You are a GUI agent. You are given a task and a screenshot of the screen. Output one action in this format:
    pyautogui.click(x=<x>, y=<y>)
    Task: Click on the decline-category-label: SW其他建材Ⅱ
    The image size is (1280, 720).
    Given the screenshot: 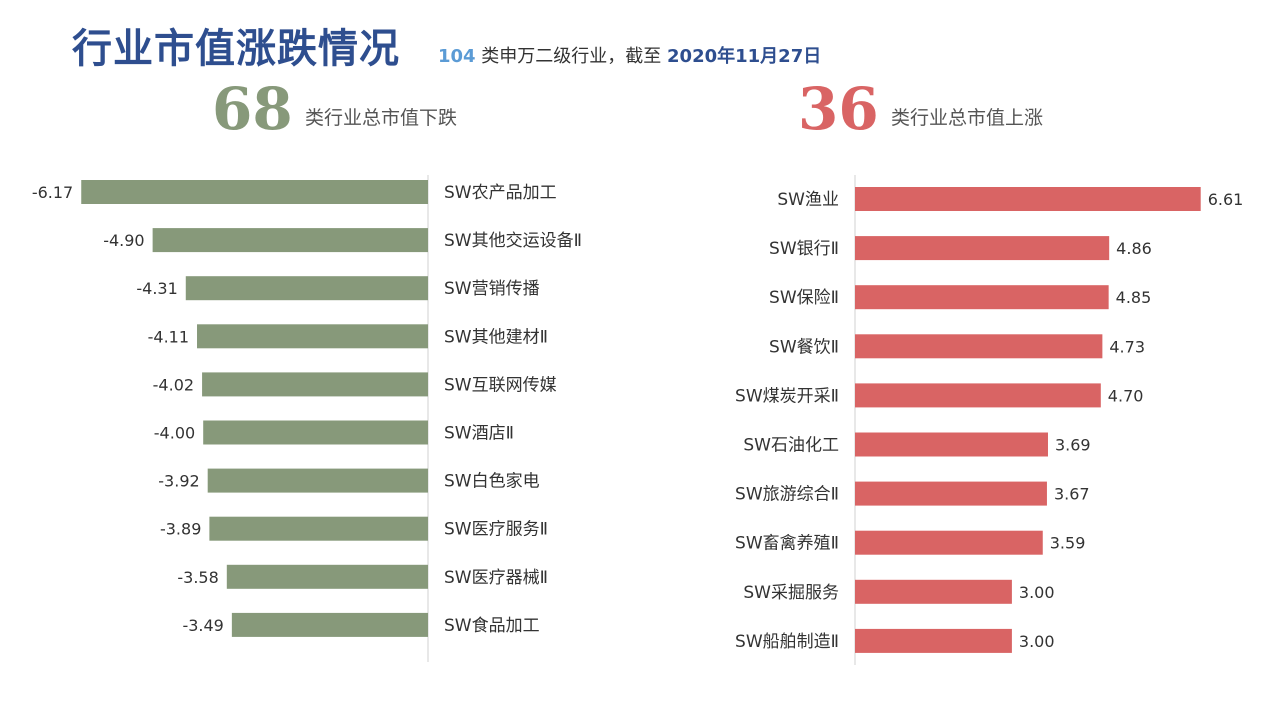 What is the action you would take?
    pyautogui.click(x=496, y=337)
    